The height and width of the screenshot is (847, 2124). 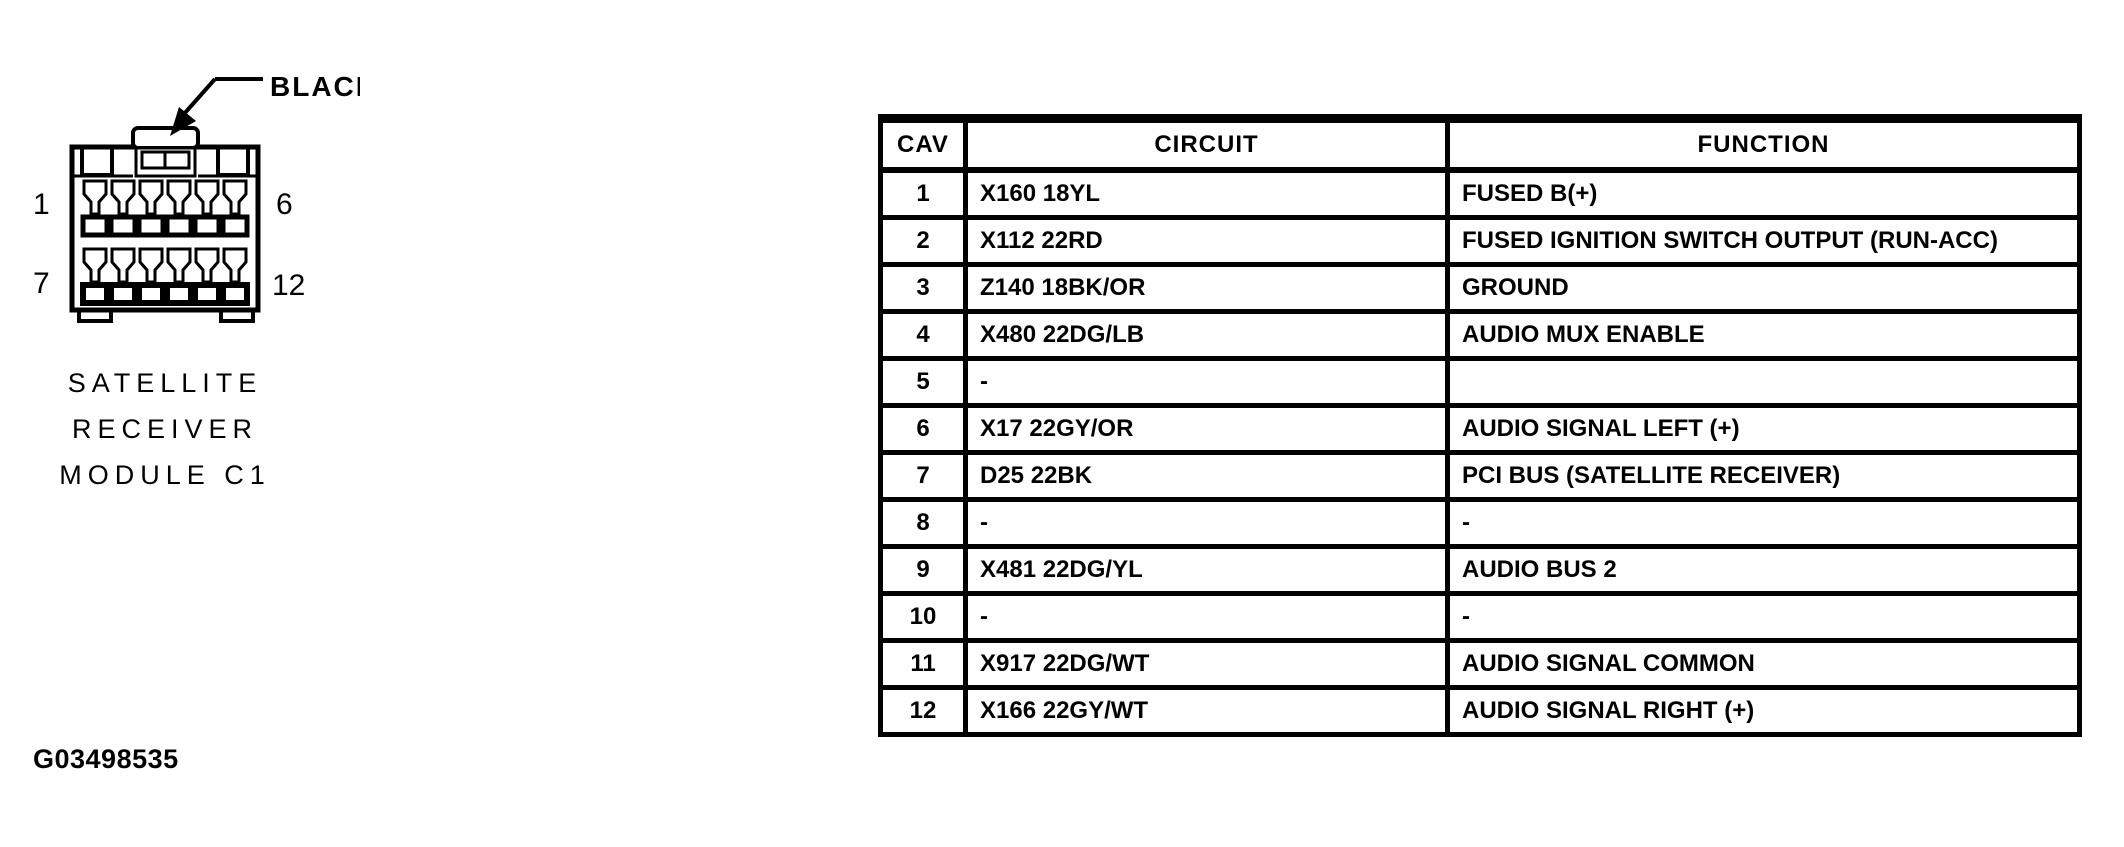 I want to click on cell-cav: 9, so click(x=923, y=570).